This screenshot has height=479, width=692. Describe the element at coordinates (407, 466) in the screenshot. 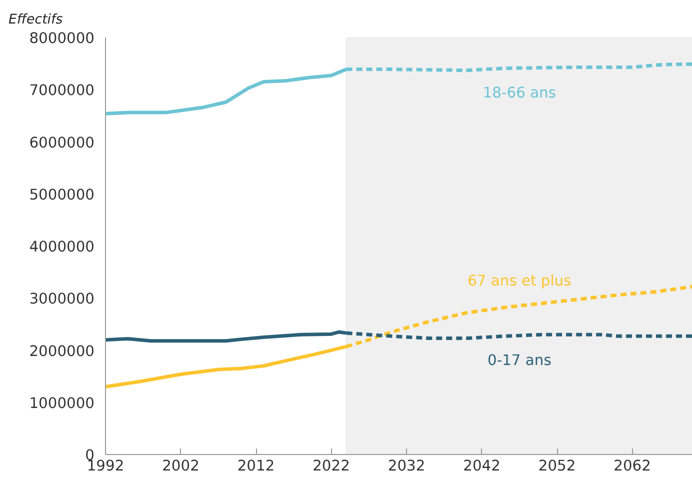

I see `x-tick-label: 2032` at that location.